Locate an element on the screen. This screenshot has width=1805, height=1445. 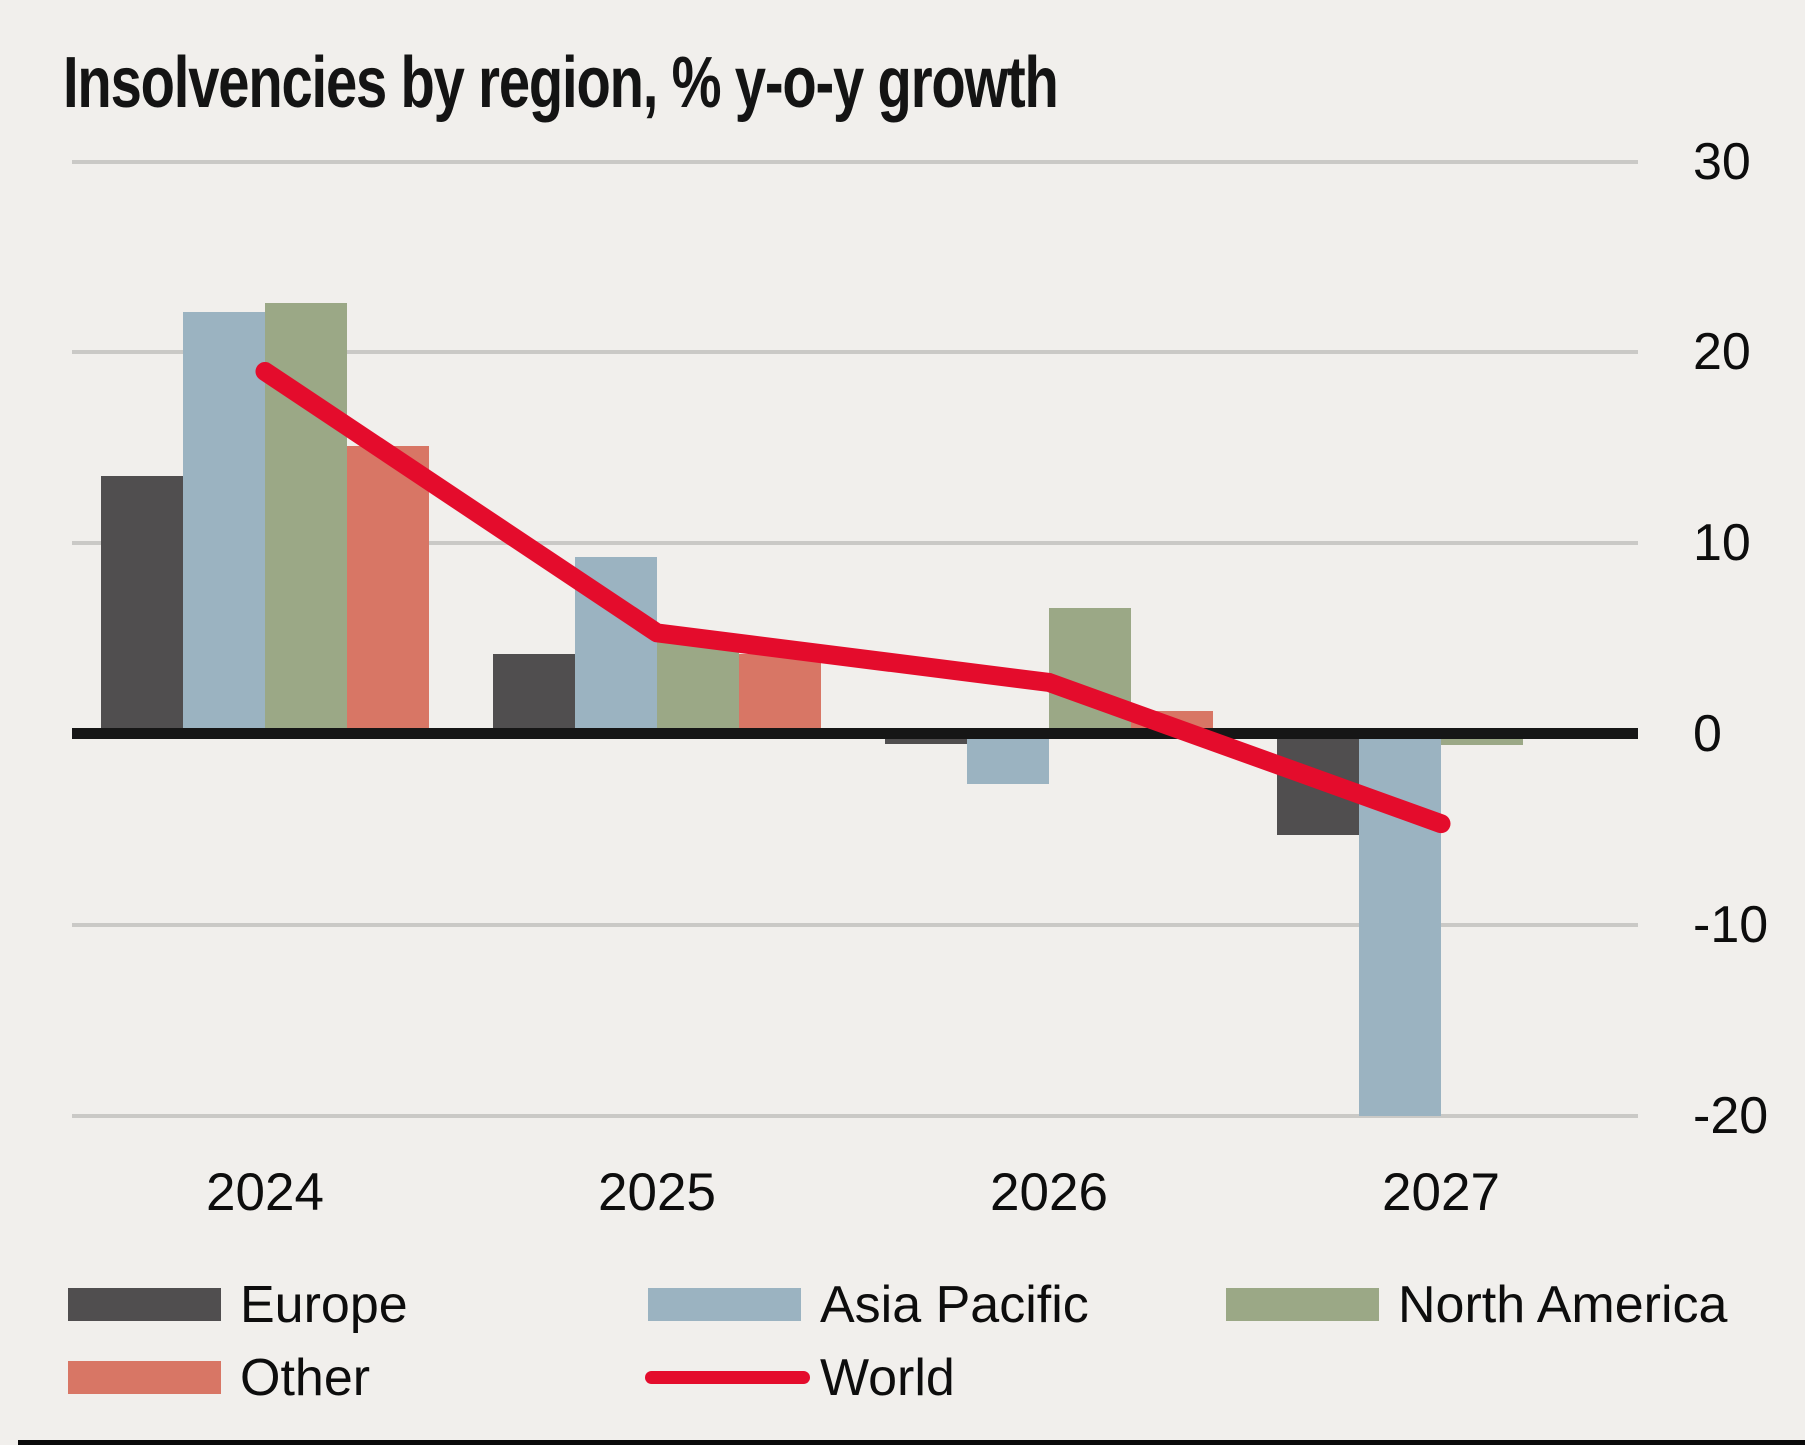
y-tick-label-0: 0 is located at coordinates (1707, 734).